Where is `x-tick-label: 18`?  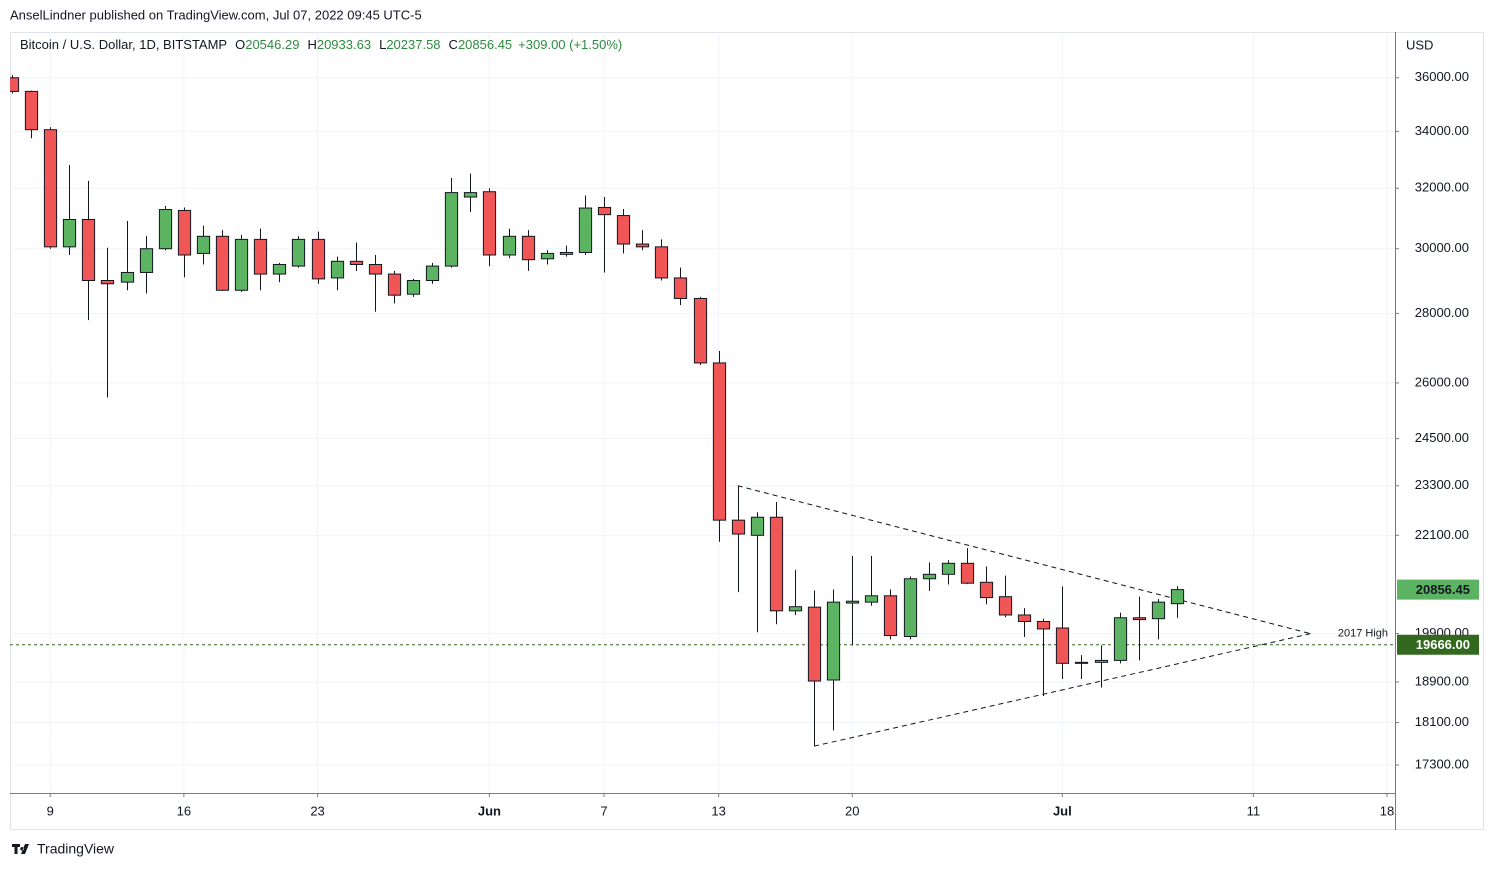 x-tick-label: 18 is located at coordinates (1387, 810).